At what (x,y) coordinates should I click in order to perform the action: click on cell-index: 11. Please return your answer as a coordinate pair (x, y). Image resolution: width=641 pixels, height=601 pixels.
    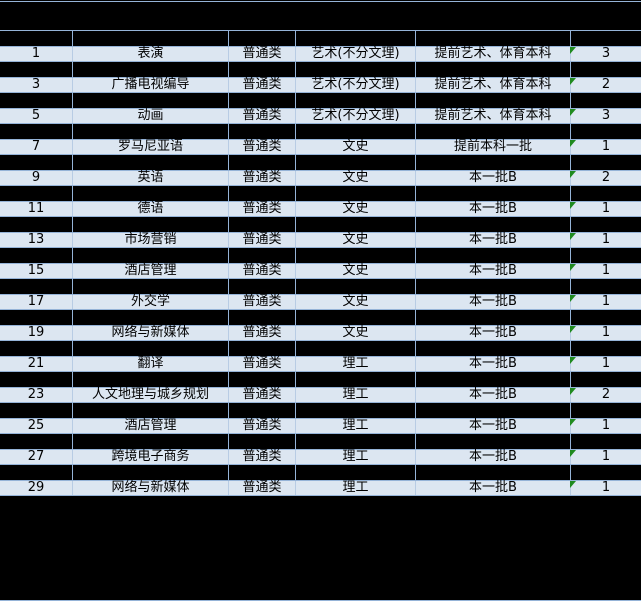
    Looking at the image, I should click on (36, 208).